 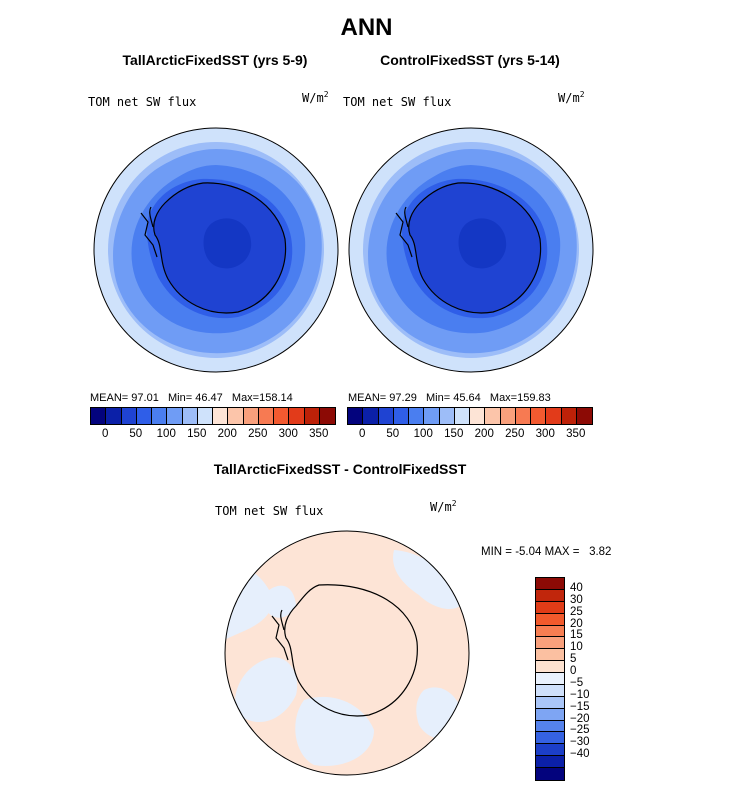 I want to click on panel-2-units: W/m2, so click(x=571, y=97).